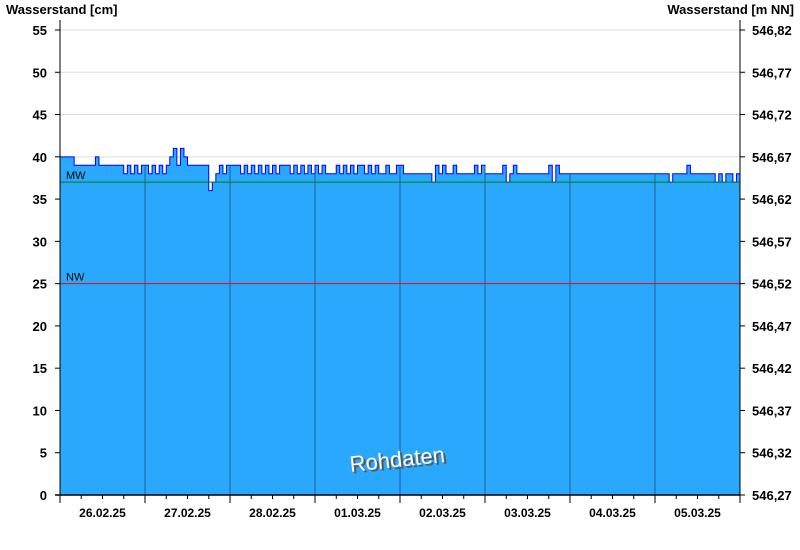 This screenshot has height=550, width=800. What do you see at coordinates (400, 169) in the screenshot?
I see `water-level-line` at bounding box center [400, 169].